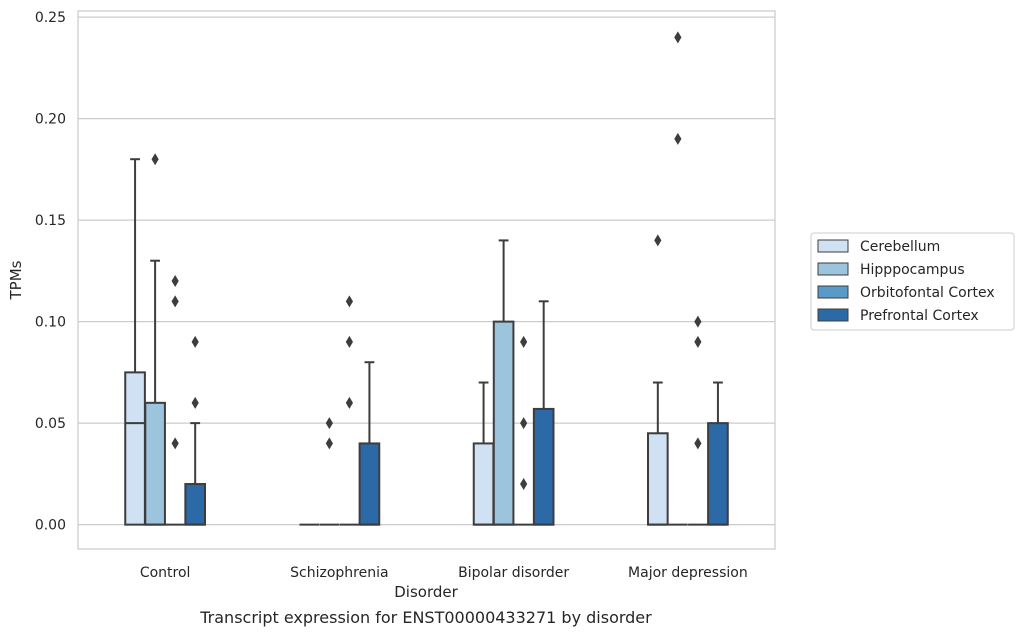 Image resolution: width=1023 pixels, height=636 pixels. What do you see at coordinates (688, 573) in the screenshot?
I see `x-tick-label: Major depression` at bounding box center [688, 573].